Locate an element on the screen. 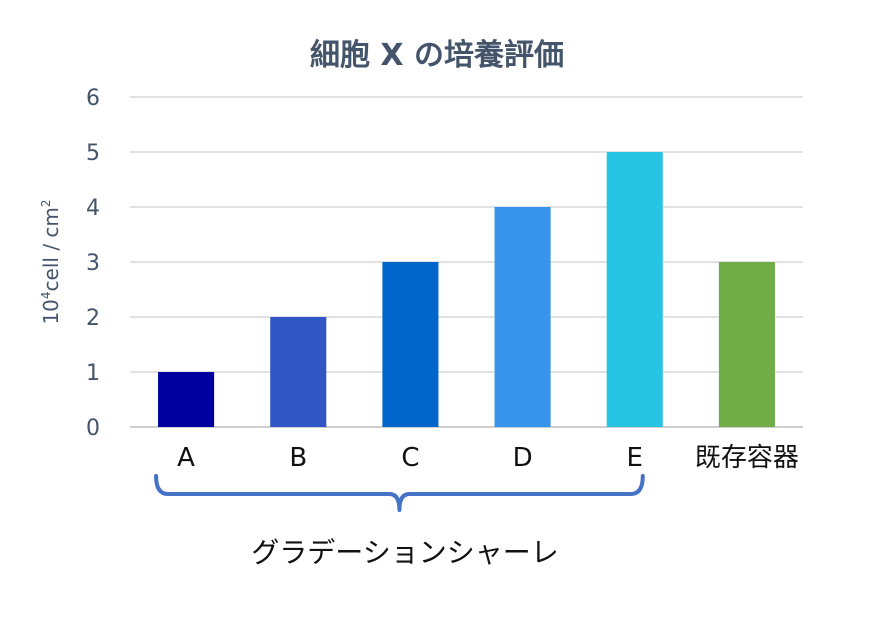 The image size is (875, 617). y-tick-label: 6 is located at coordinates (93, 98).